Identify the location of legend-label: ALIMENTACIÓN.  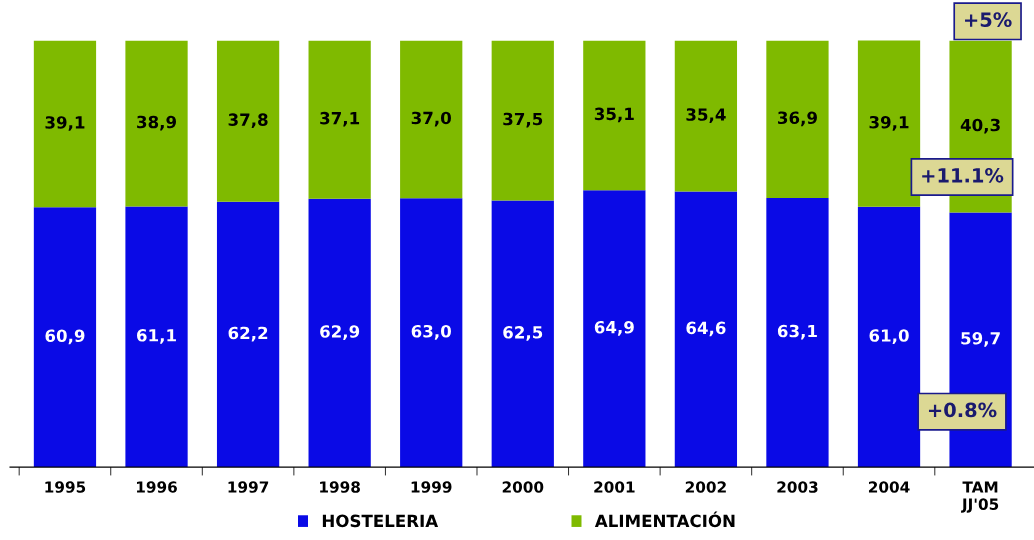
(664, 519).